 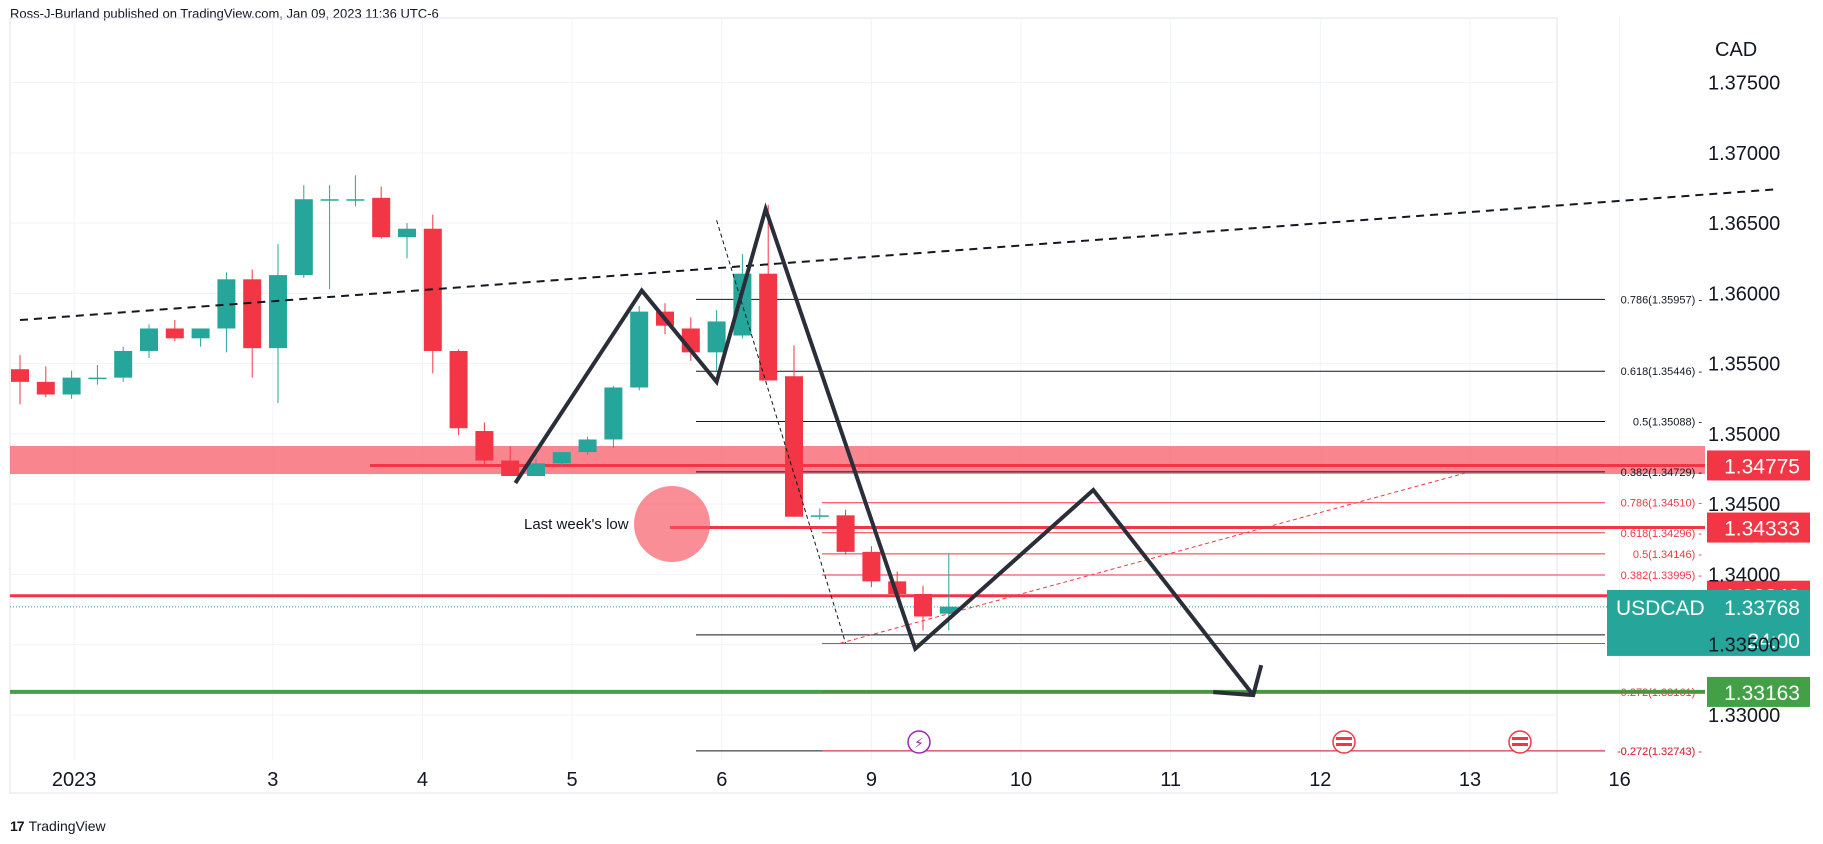 I want to click on time-tick-label: 13, so click(x=1470, y=780).